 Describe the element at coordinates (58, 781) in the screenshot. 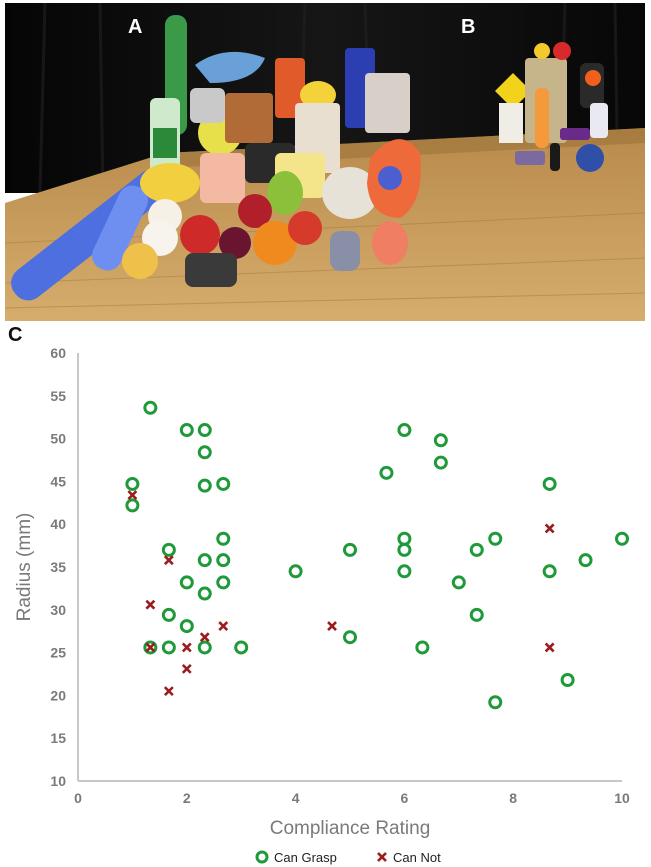

I see `y-tick-label: 10` at that location.